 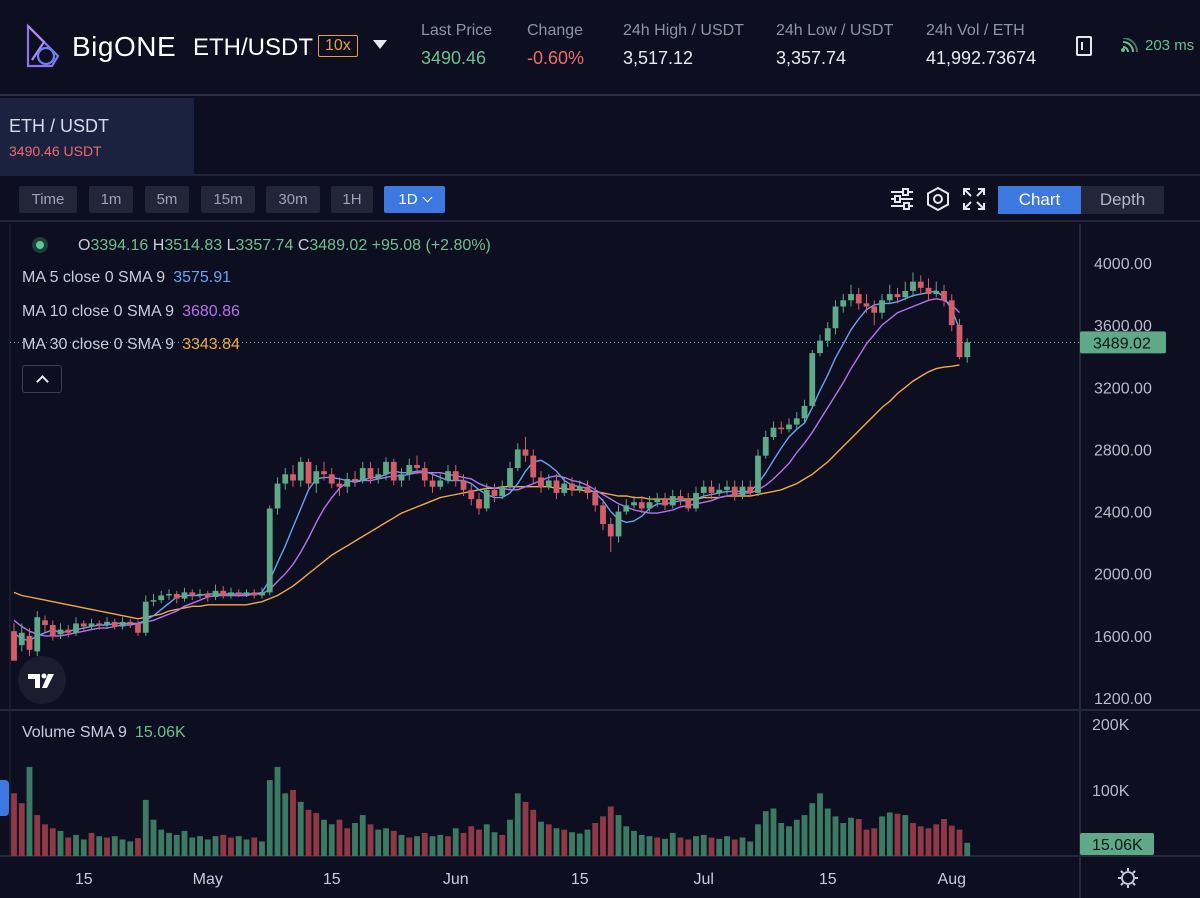 What do you see at coordinates (167, 199) in the screenshot?
I see `interval-5m-button: 5m` at bounding box center [167, 199].